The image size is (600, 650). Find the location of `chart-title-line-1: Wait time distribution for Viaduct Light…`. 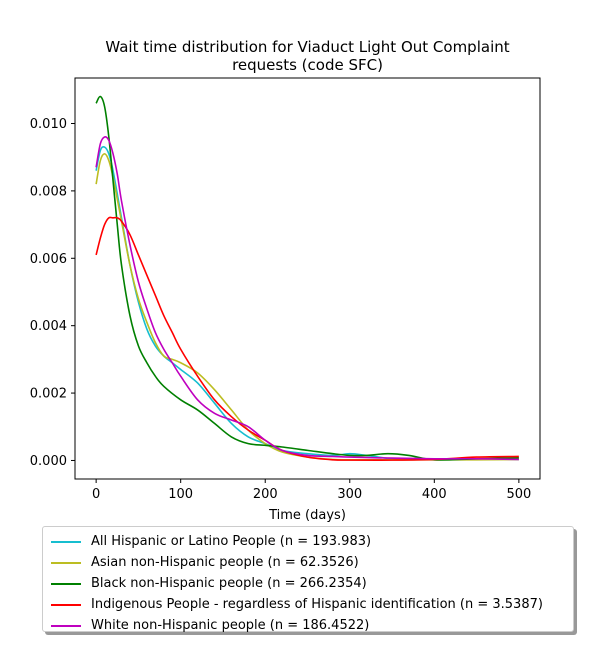

chart-title-line-1: Wait time distribution for Viaduct Light… is located at coordinates (307, 47).